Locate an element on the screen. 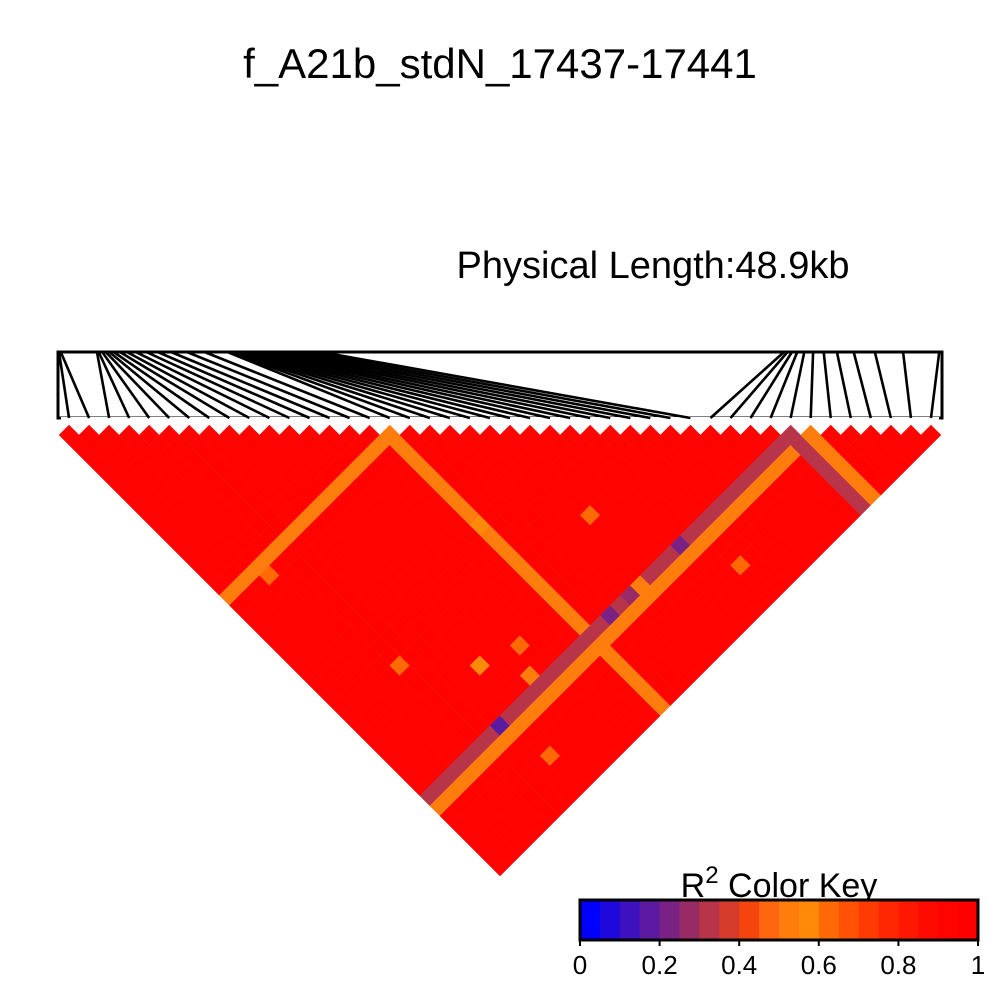 Image resolution: width=1000 pixels, height=1000 pixels. color-key-tick-label: 0.8 is located at coordinates (898, 965).